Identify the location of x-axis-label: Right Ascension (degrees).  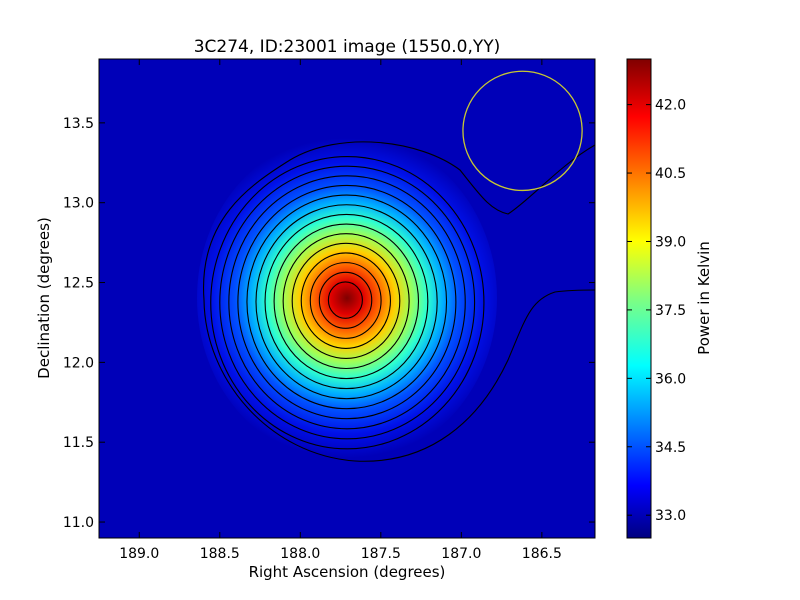
(347, 572).